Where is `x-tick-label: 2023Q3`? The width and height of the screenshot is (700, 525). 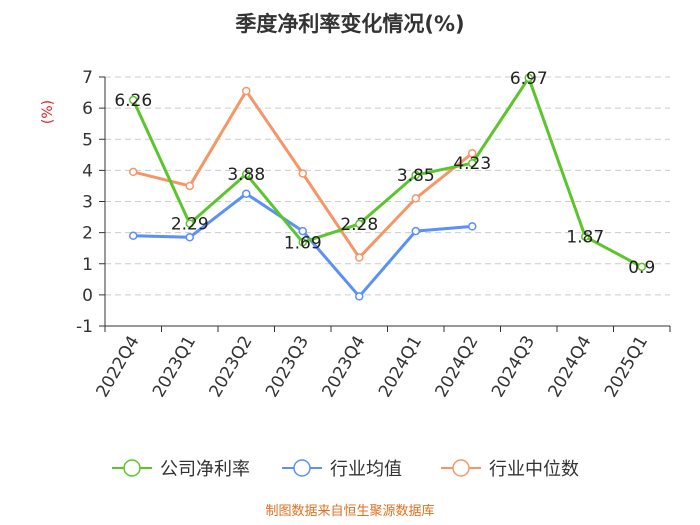
x-tick-label: 2023Q3 is located at coordinates (287, 367).